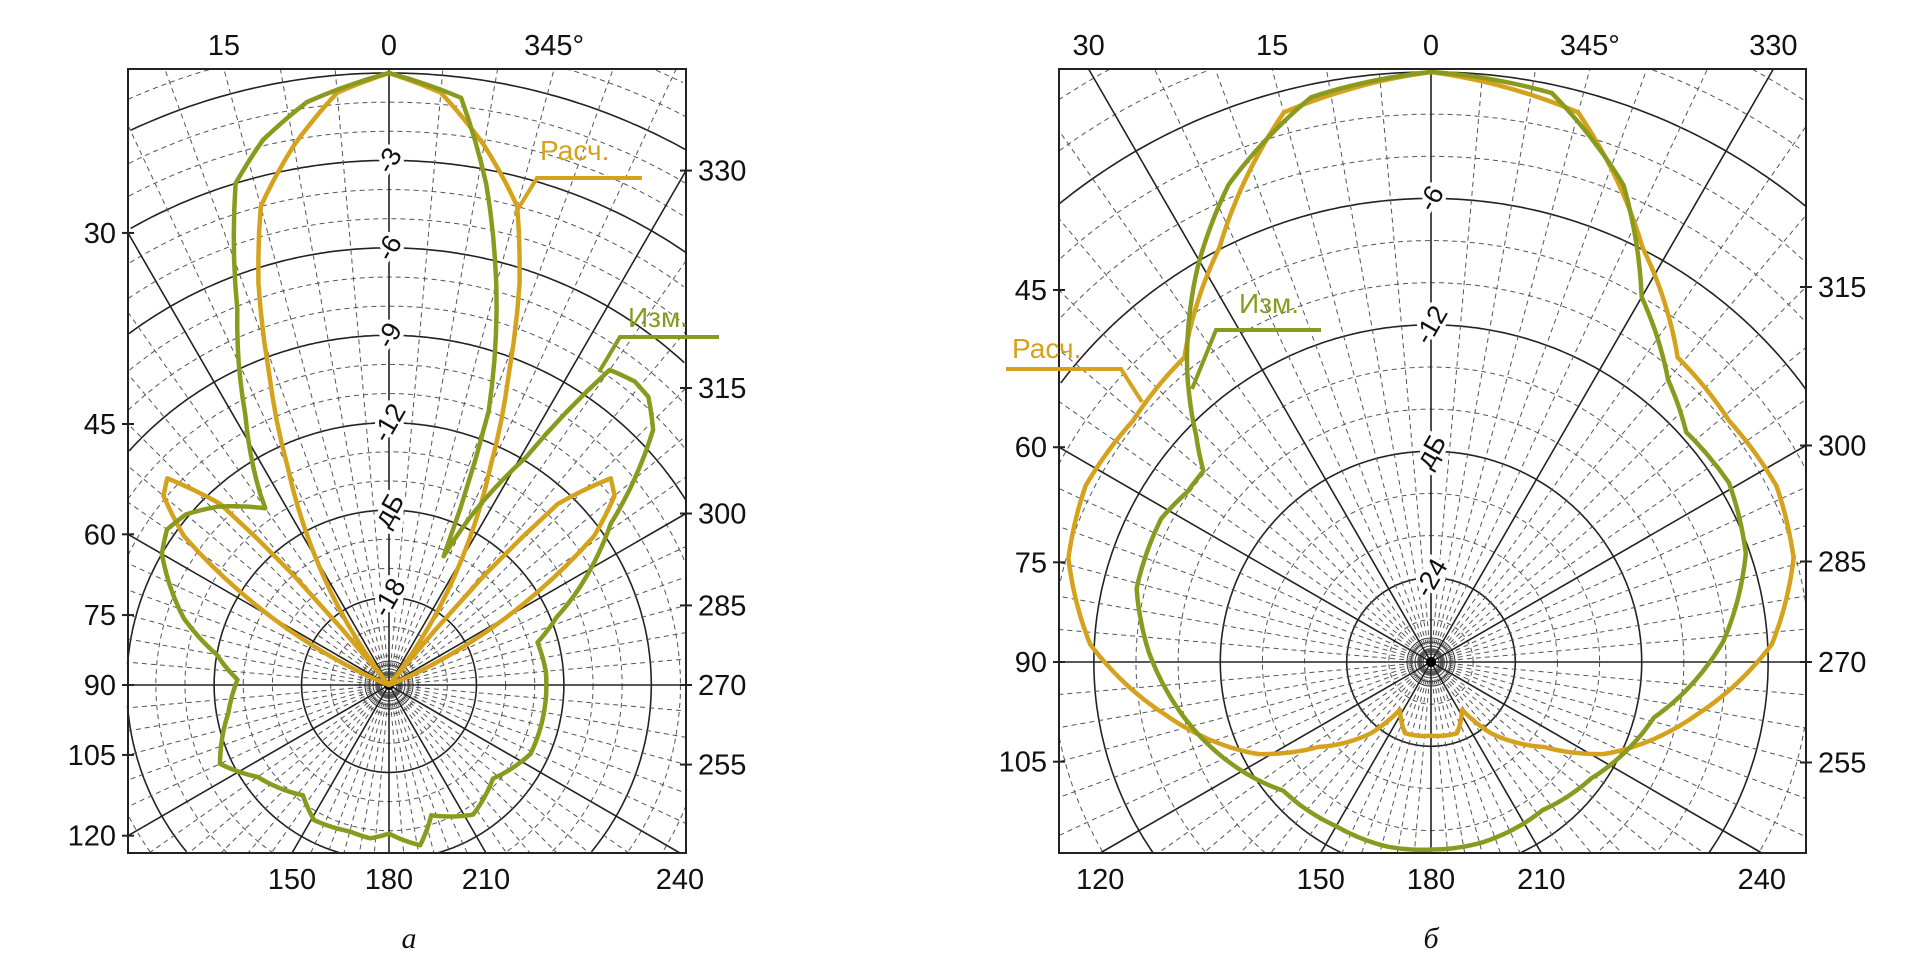 This screenshot has height=978, width=1914. I want to click on angle-tick-label: 345°, so click(554, 46).